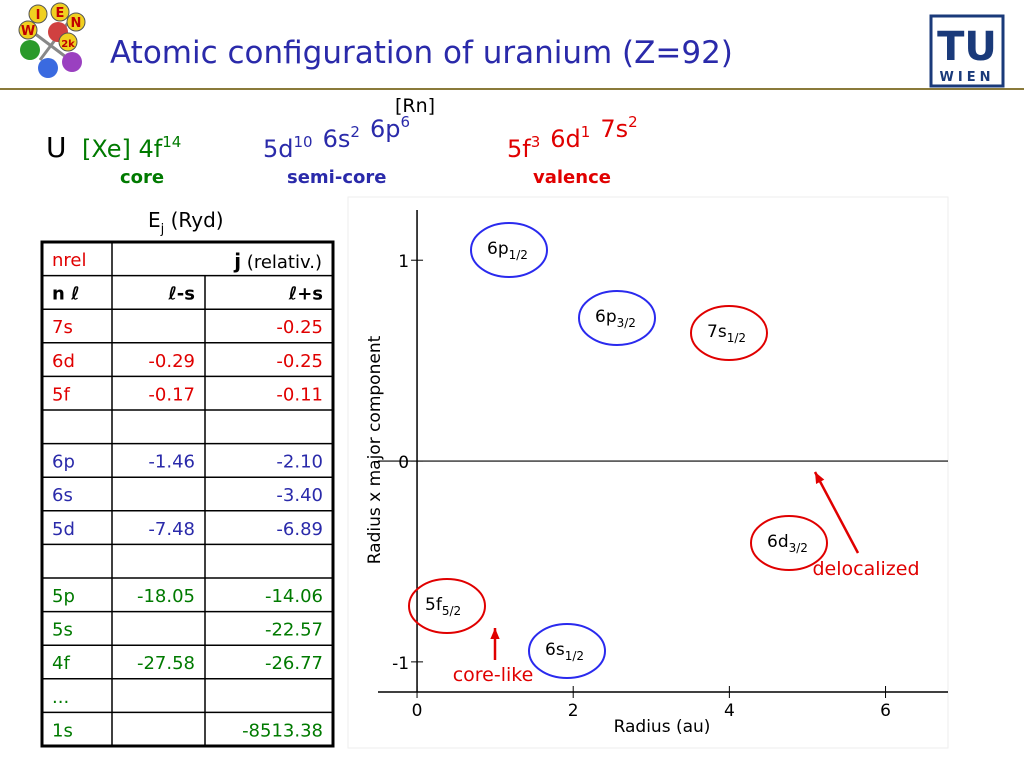  I want to click on group-label: core, so click(142, 177).